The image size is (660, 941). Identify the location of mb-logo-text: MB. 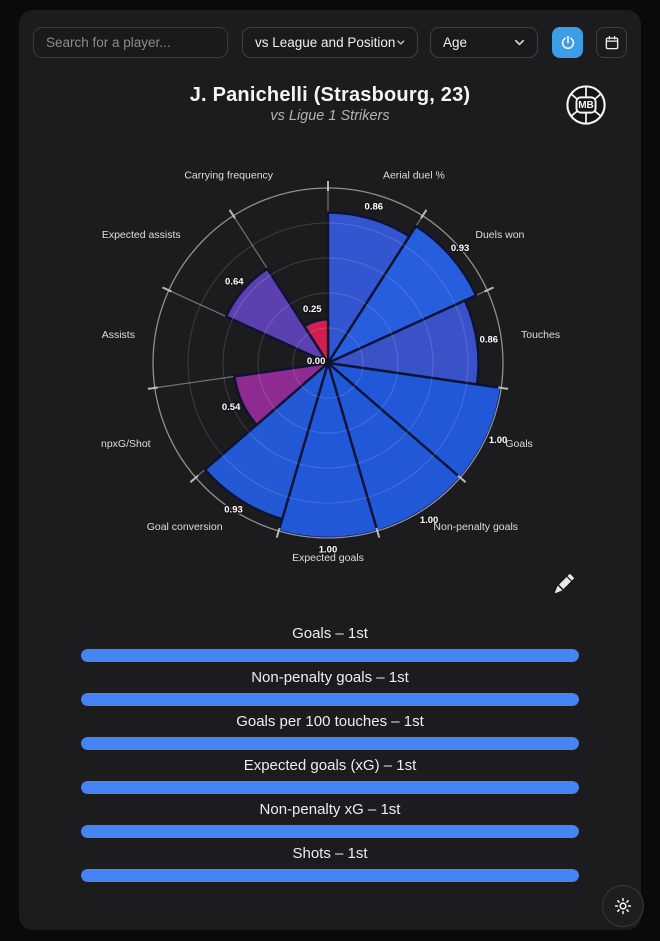
(586, 105).